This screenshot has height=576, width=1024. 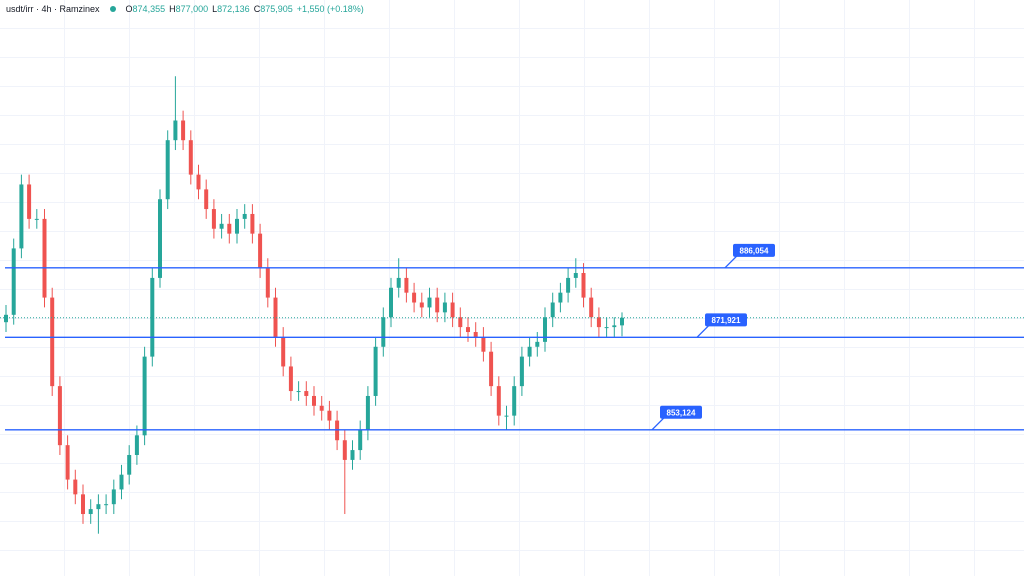 I want to click on ohlc-key: O, so click(x=129, y=9).